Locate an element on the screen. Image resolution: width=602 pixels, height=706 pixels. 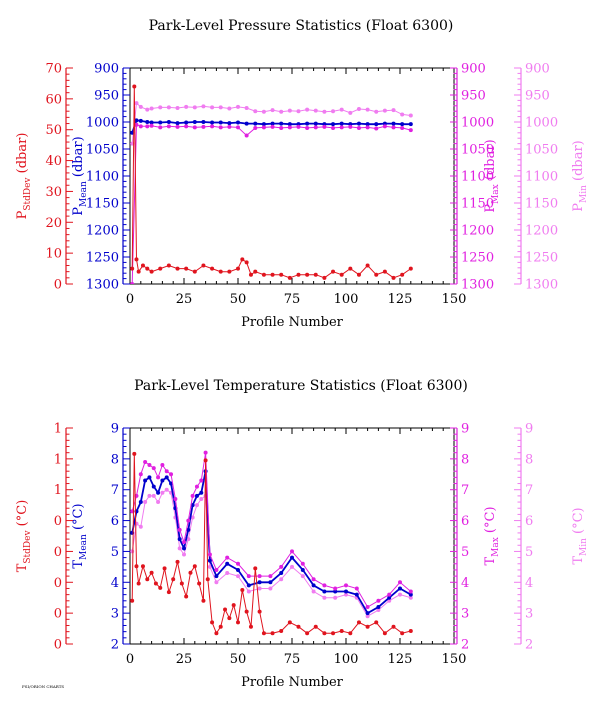
y-tick-label: 1000 is located at coordinates (541, 123).